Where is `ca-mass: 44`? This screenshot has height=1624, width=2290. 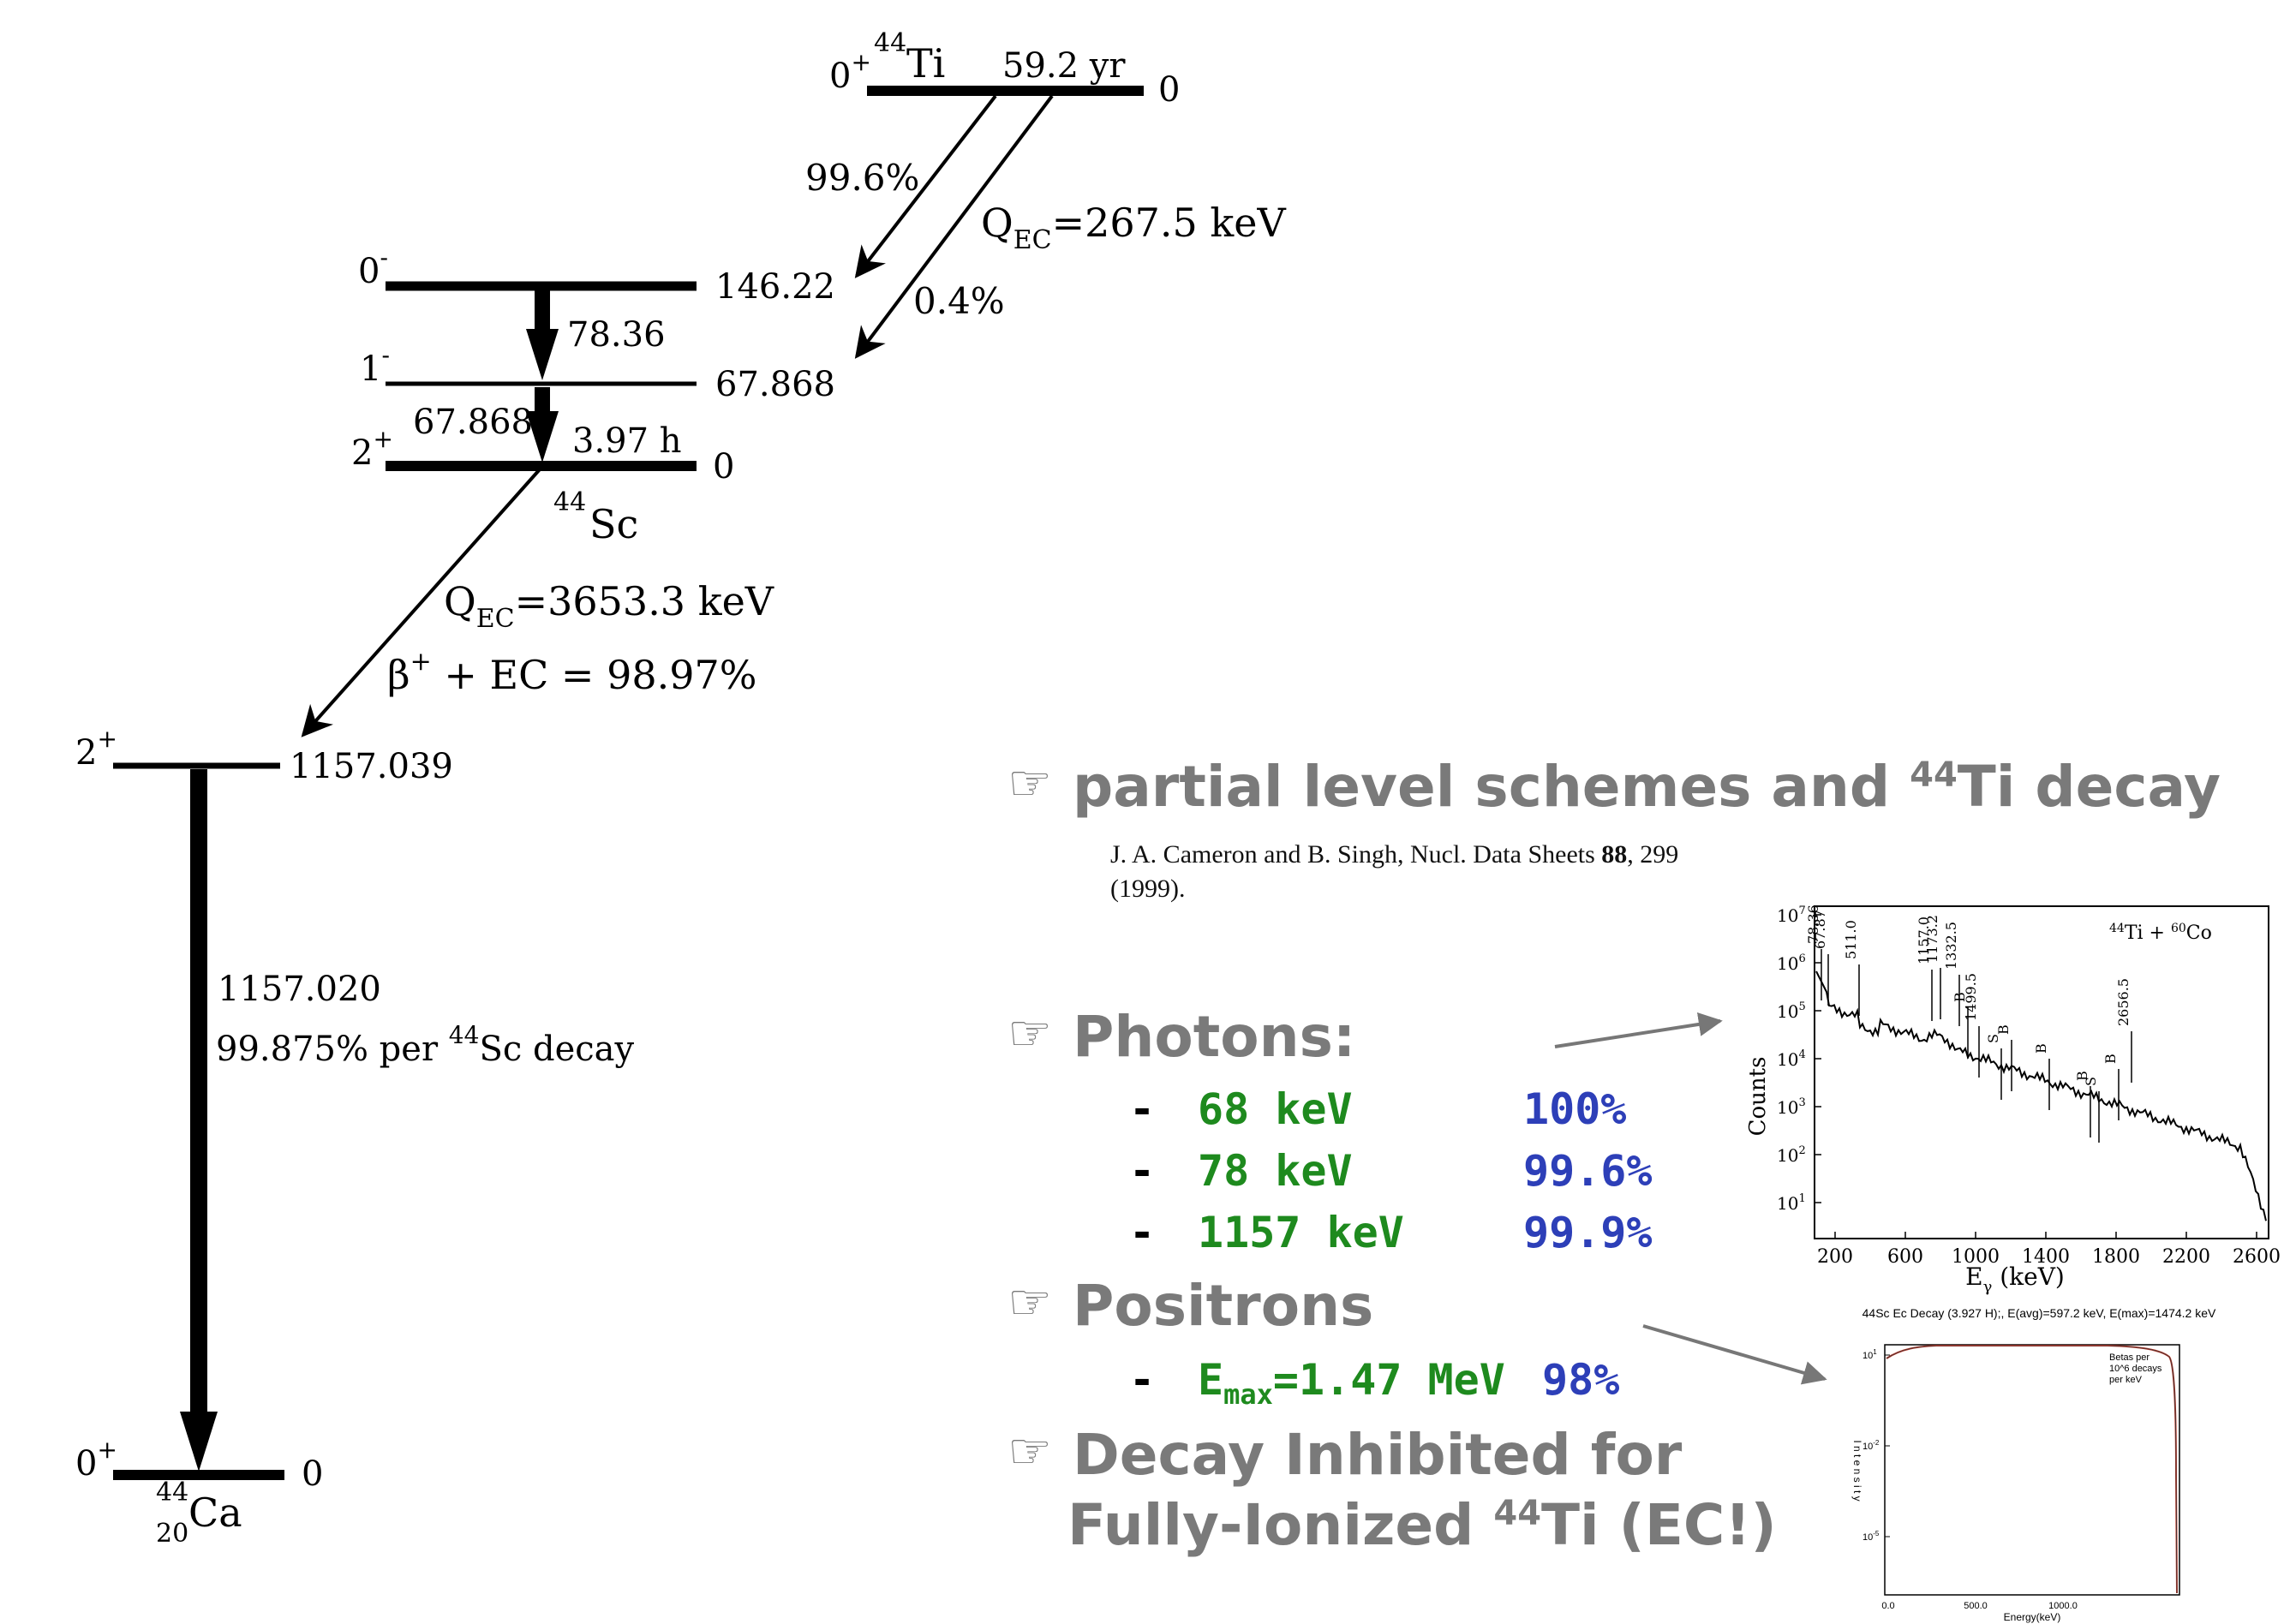
ca-mass: 44 is located at coordinates (172, 1493).